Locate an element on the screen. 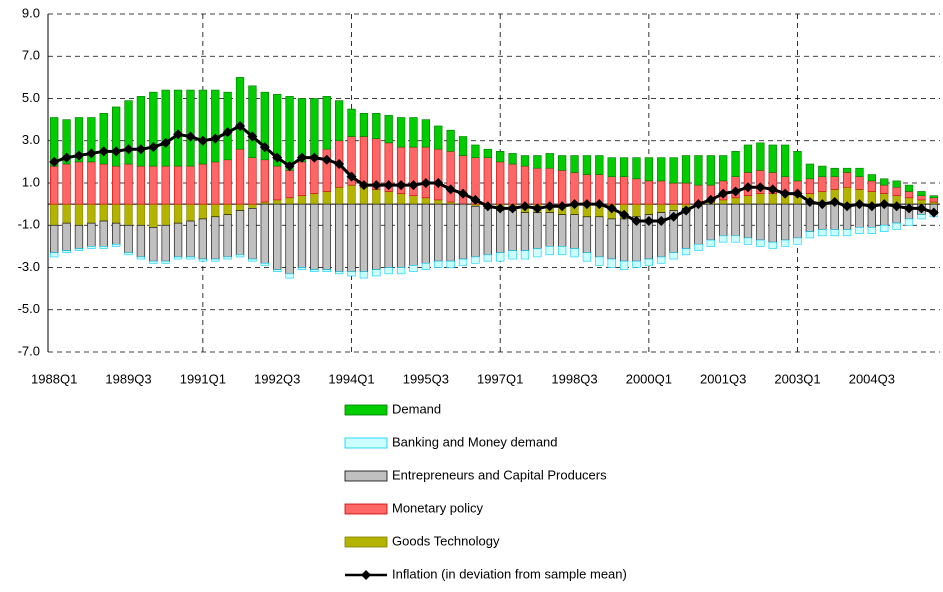 The image size is (943, 592). y-tick-label: 5.0 is located at coordinates (31, 97).